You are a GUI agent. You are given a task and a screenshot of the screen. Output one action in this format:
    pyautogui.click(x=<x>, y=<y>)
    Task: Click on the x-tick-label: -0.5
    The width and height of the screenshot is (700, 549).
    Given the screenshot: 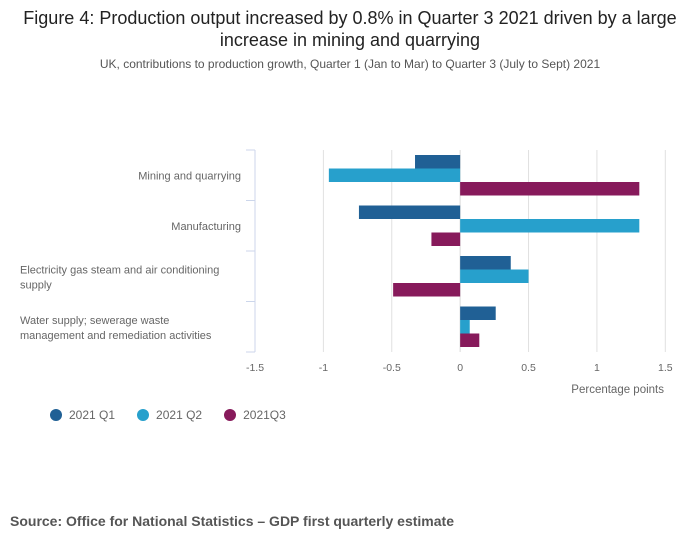 What is the action you would take?
    pyautogui.click(x=392, y=368)
    